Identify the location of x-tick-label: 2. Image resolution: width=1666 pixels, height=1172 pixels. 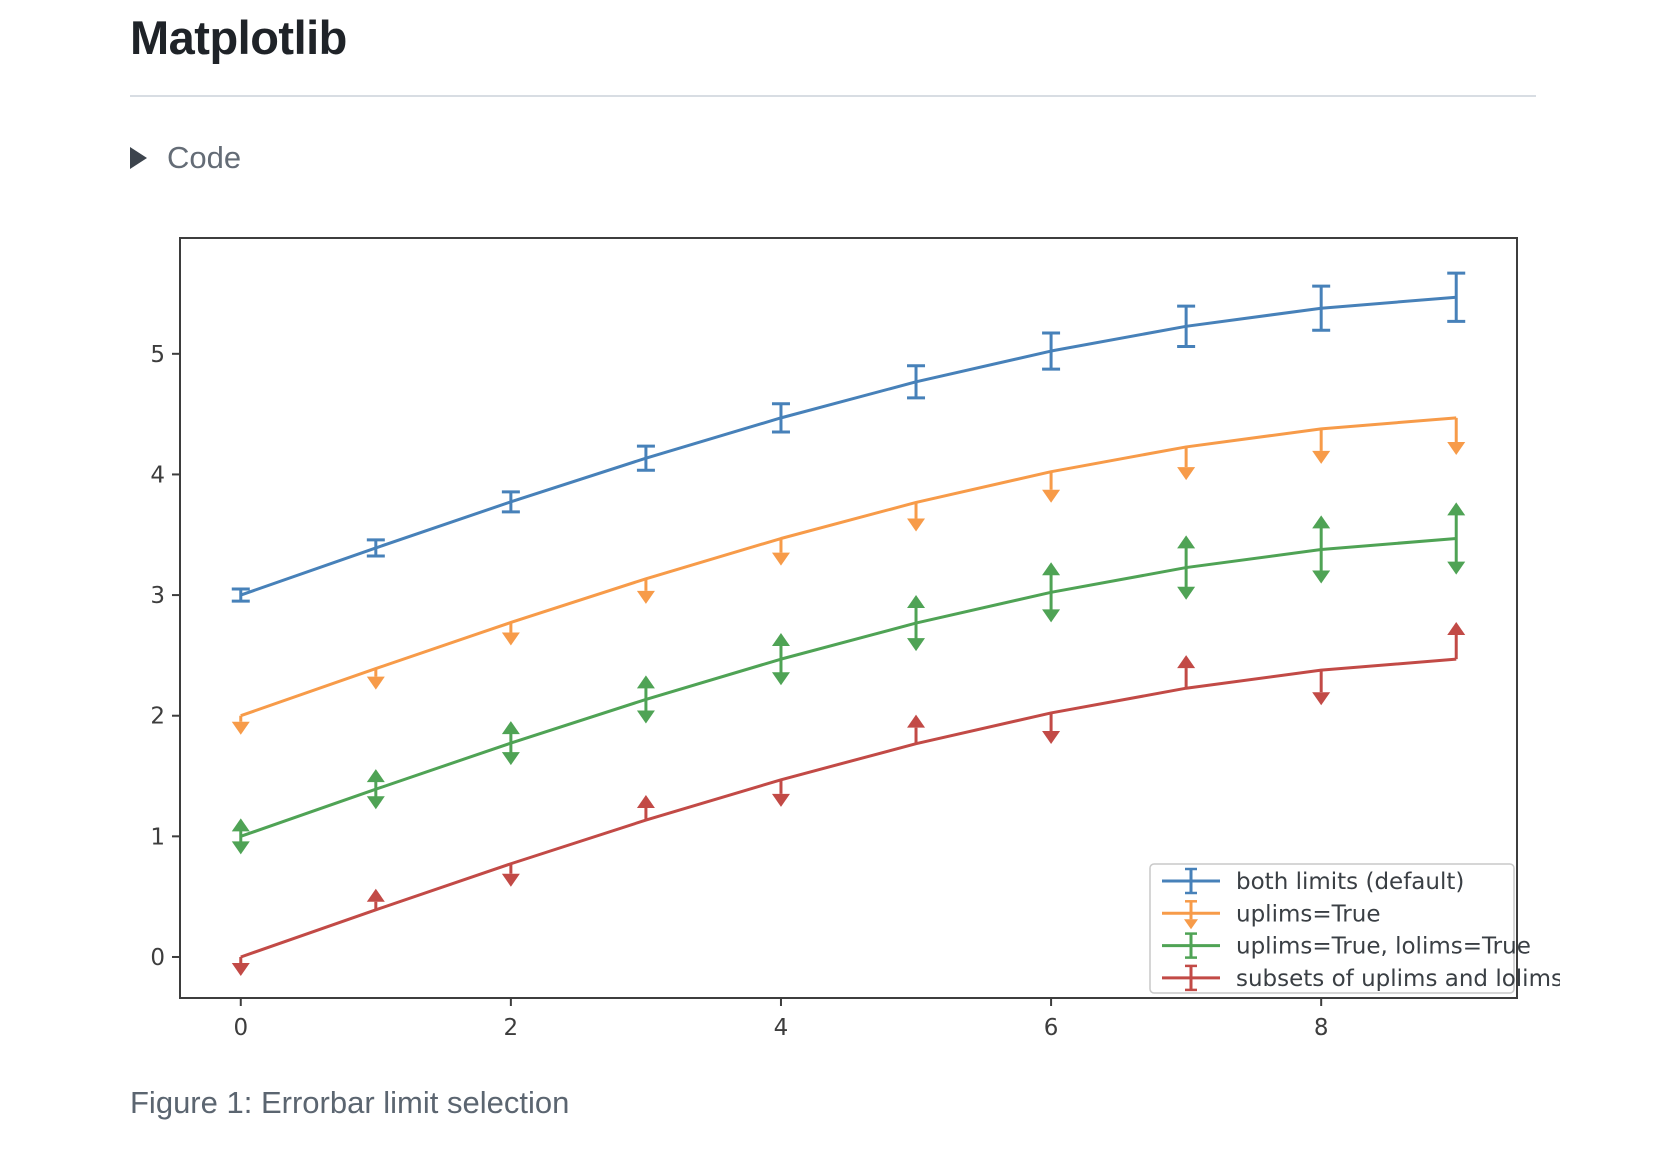
(511, 1028).